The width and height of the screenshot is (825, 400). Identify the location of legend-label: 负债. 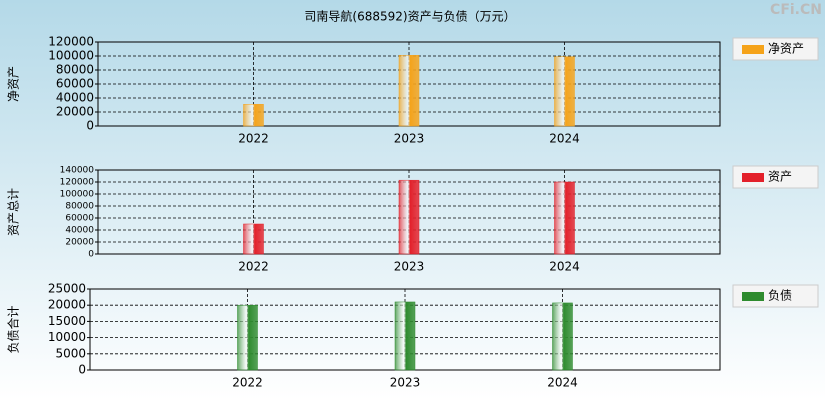
(780, 296).